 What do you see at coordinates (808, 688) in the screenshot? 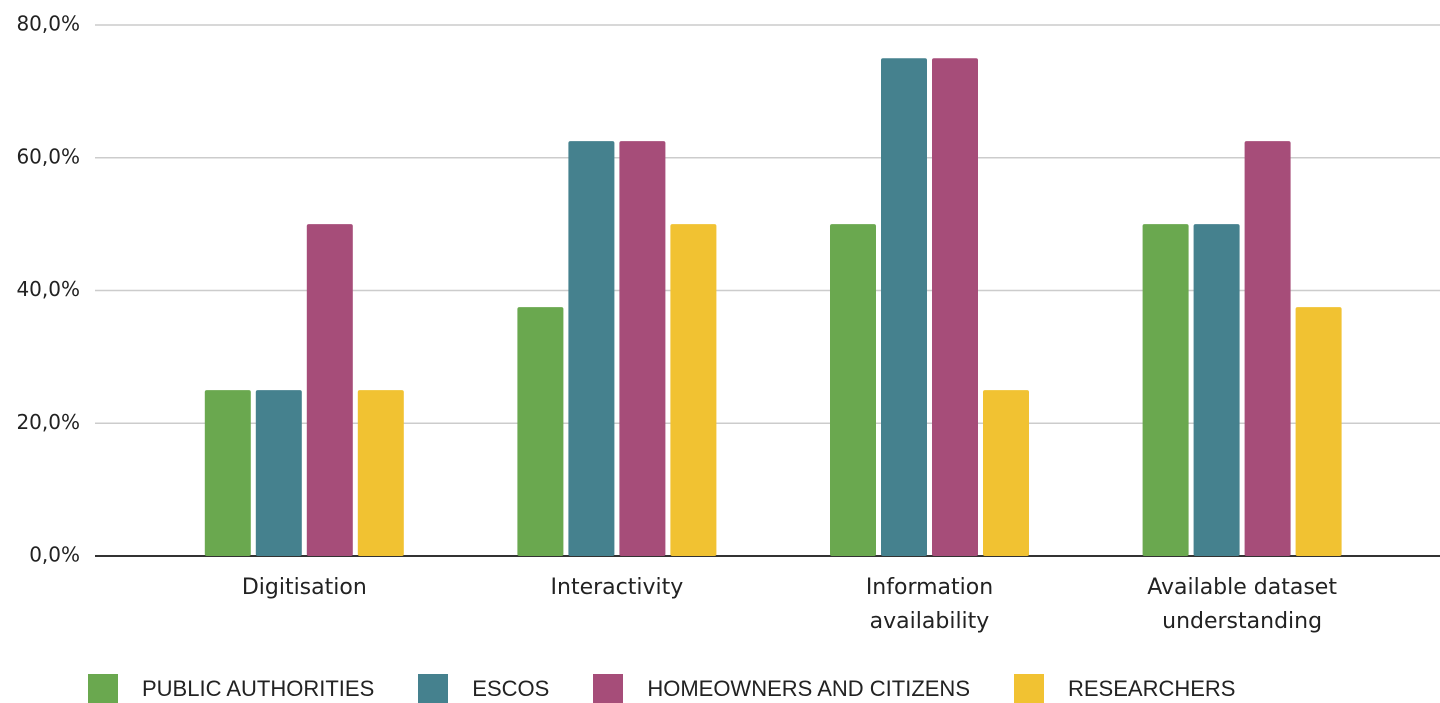
I see `legend-label: HOMEOWNERS AND CITIZENS` at bounding box center [808, 688].